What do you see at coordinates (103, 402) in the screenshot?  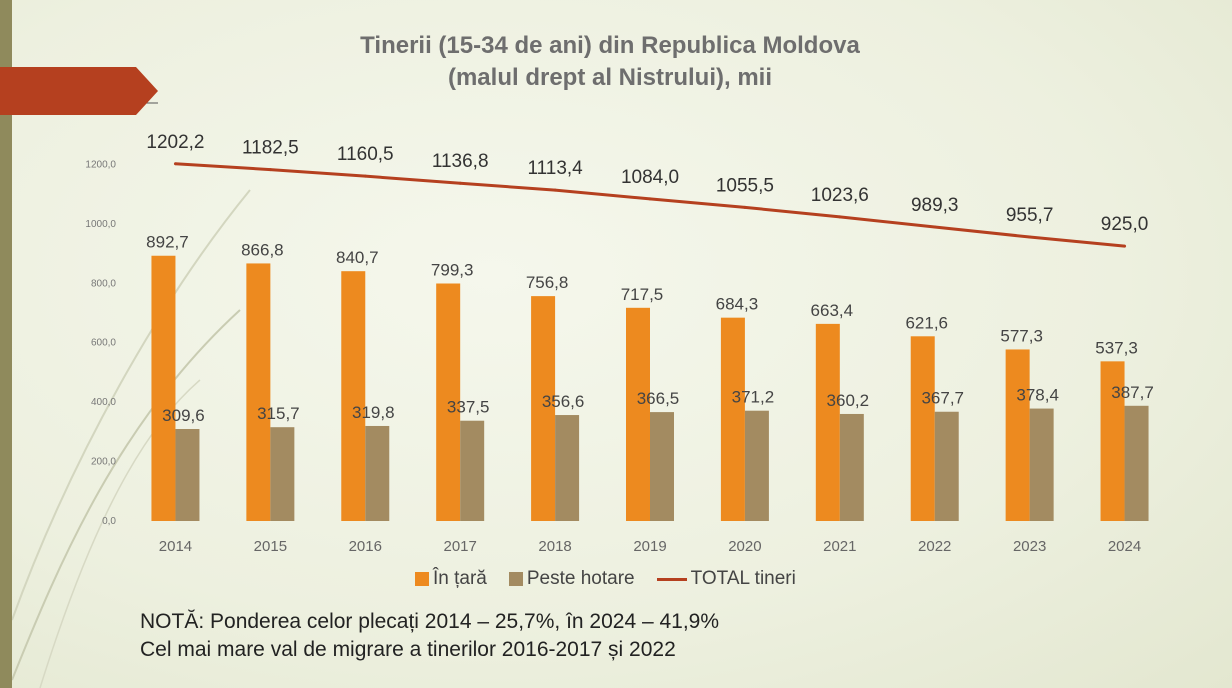 I see `y-tick-label: 400,0` at bounding box center [103, 402].